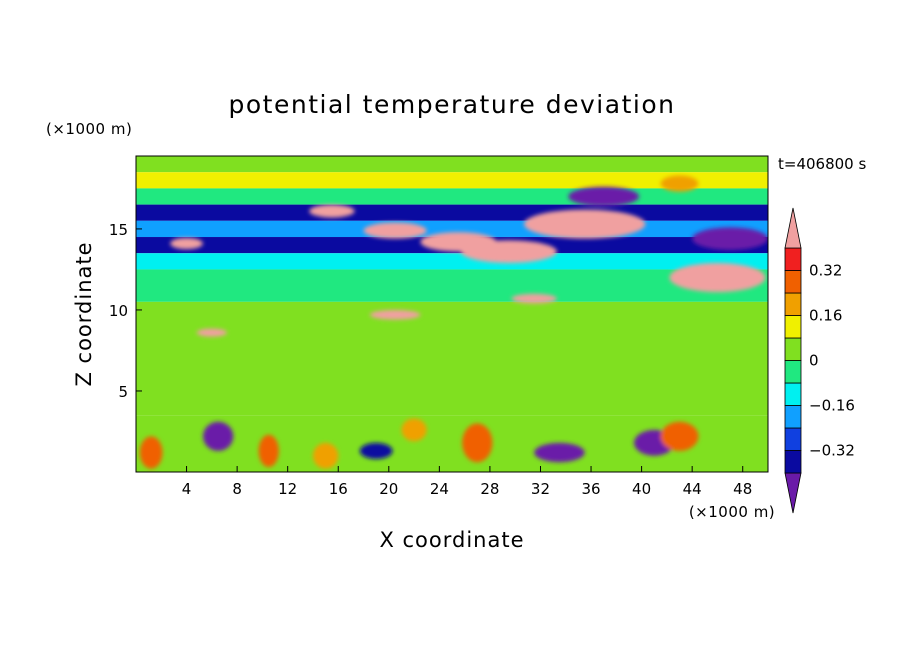  I want to click on y-tick-label: 15, so click(118, 230).